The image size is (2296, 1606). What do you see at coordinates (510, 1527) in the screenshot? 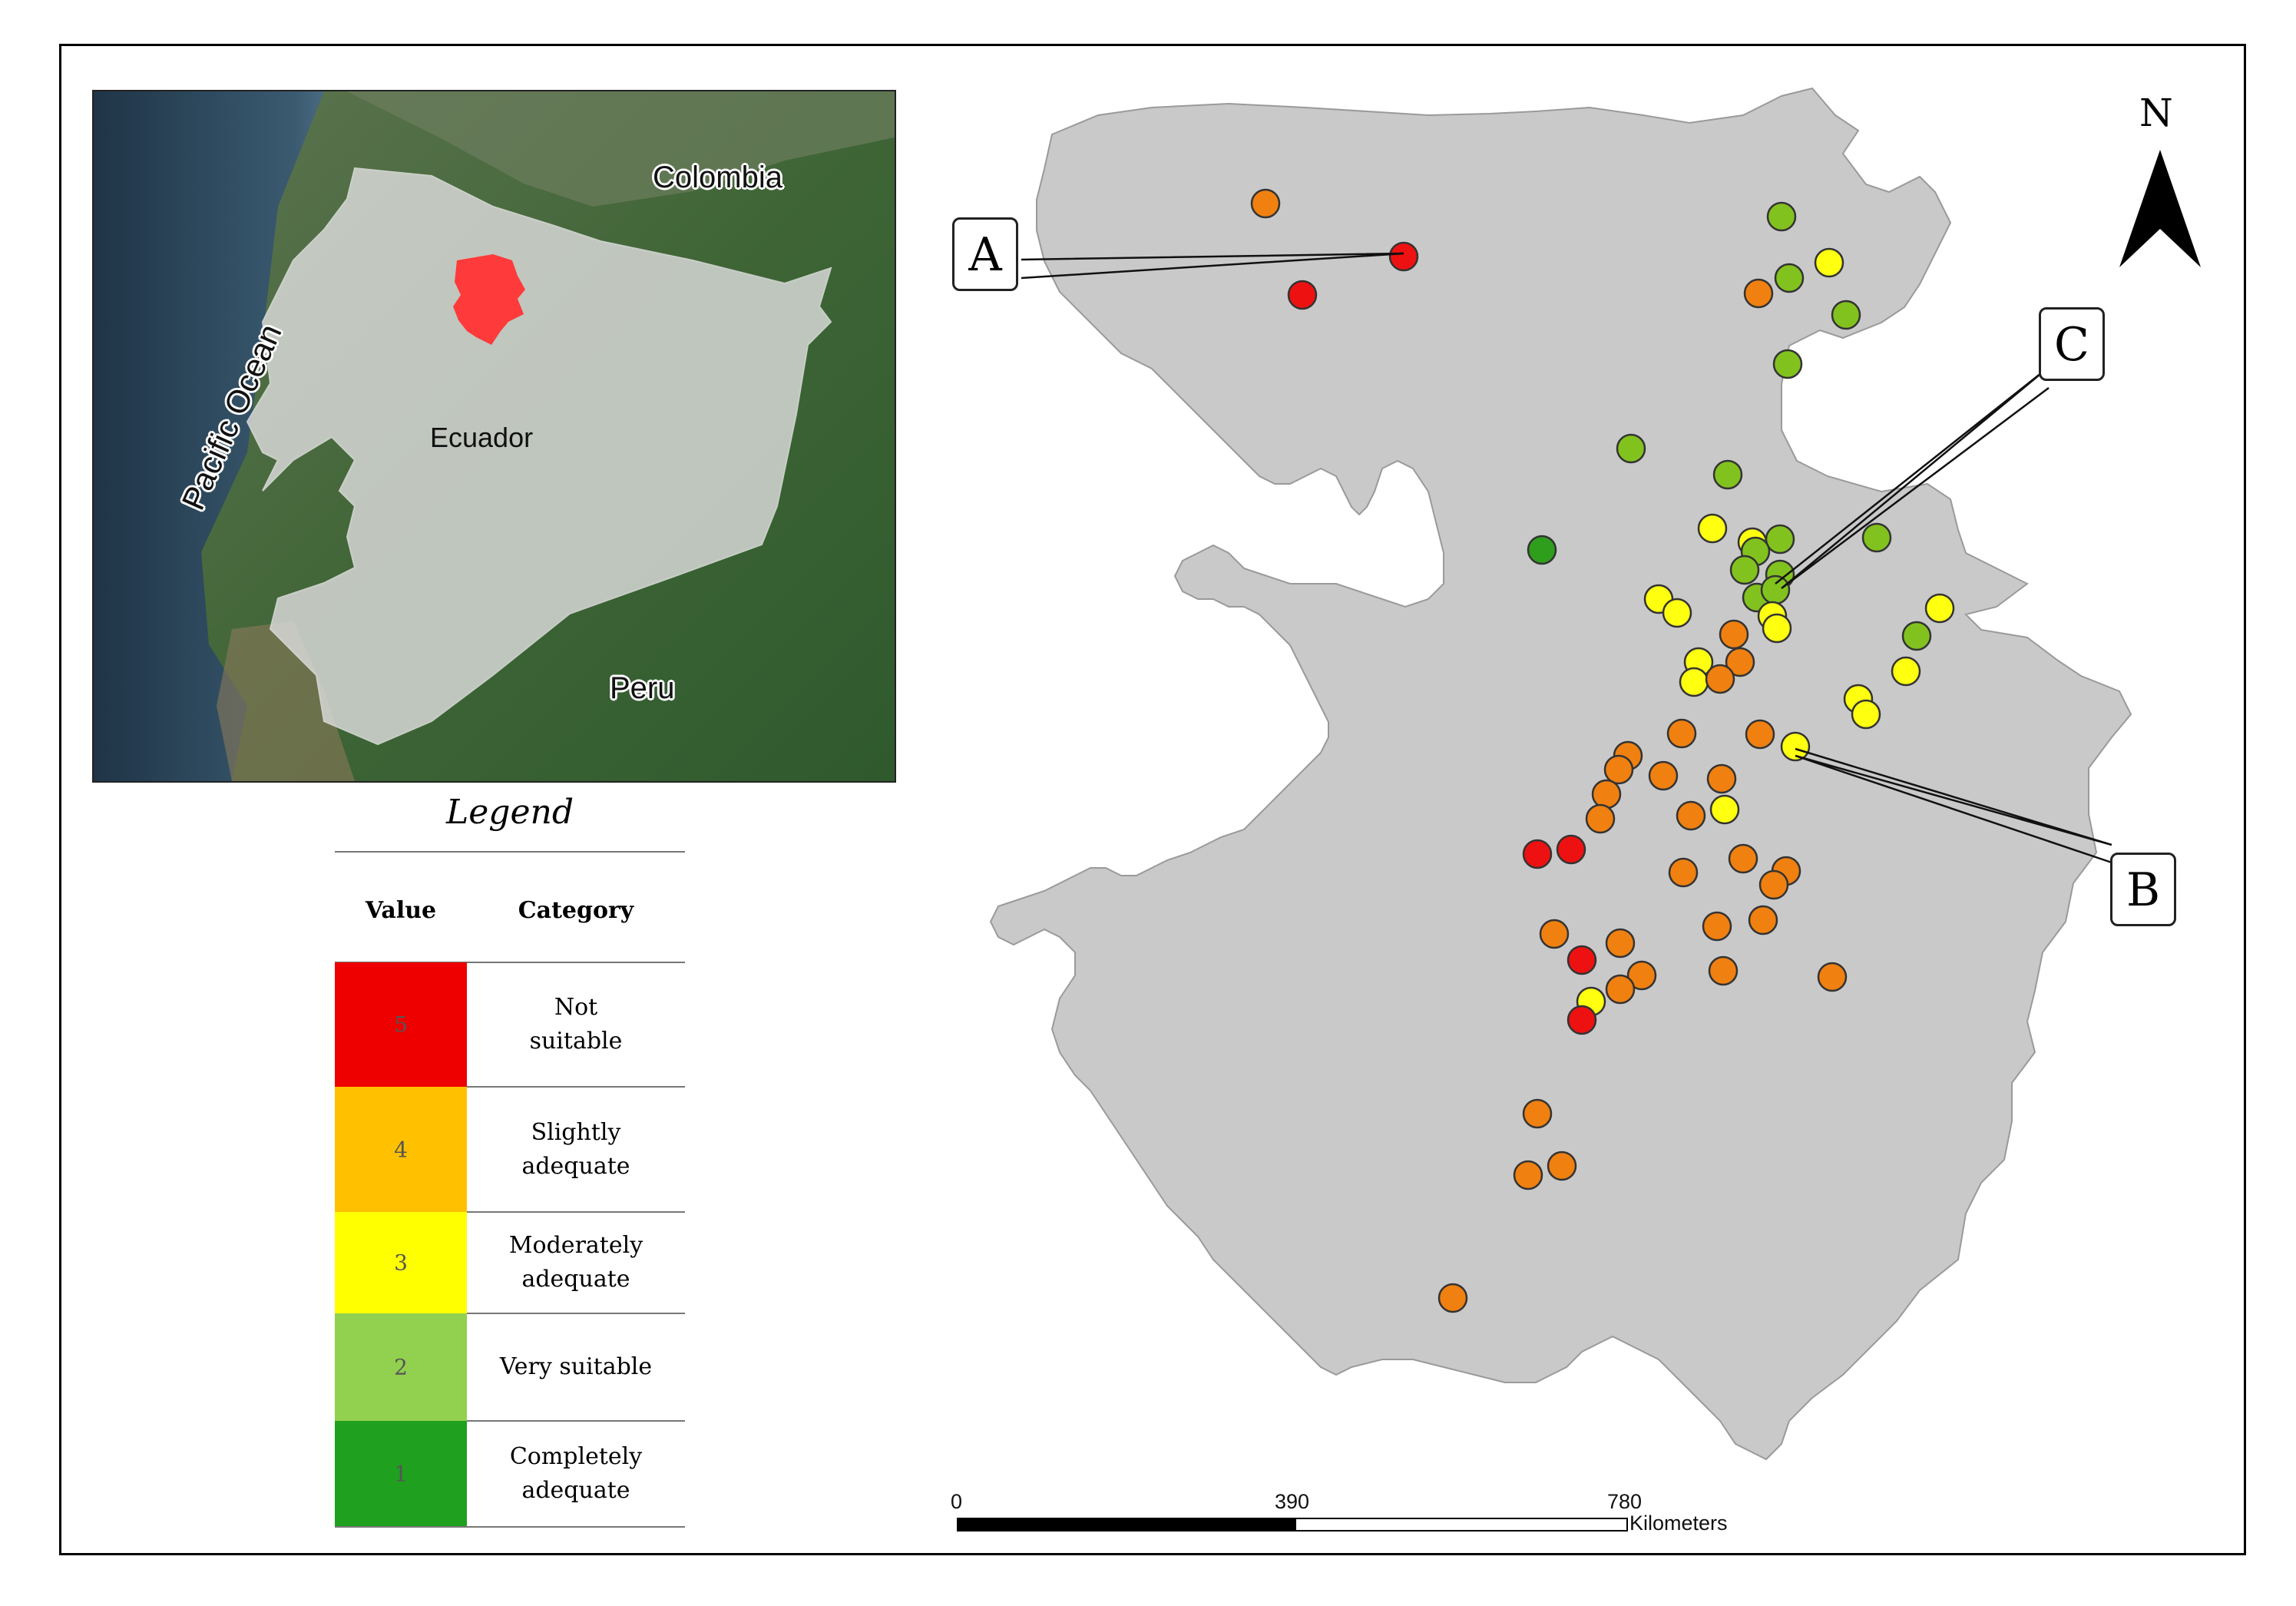
I see `legend-bottom-rule` at bounding box center [510, 1527].